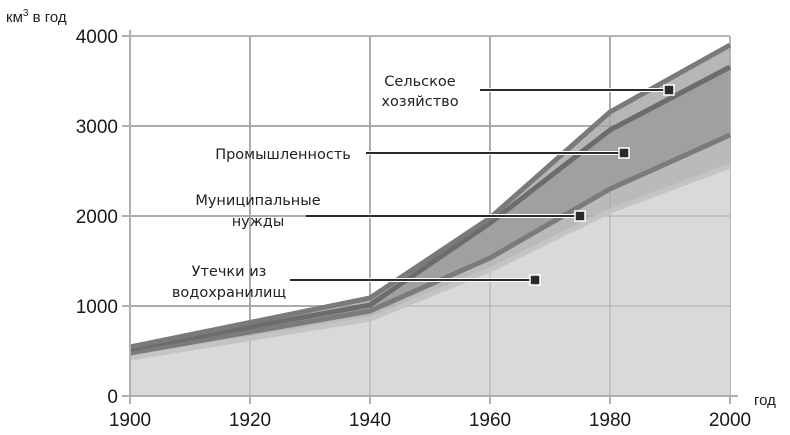 The width and height of the screenshot is (790, 435). Describe the element at coordinates (669, 90) in the screenshot. I see `marker-agriculture` at that location.